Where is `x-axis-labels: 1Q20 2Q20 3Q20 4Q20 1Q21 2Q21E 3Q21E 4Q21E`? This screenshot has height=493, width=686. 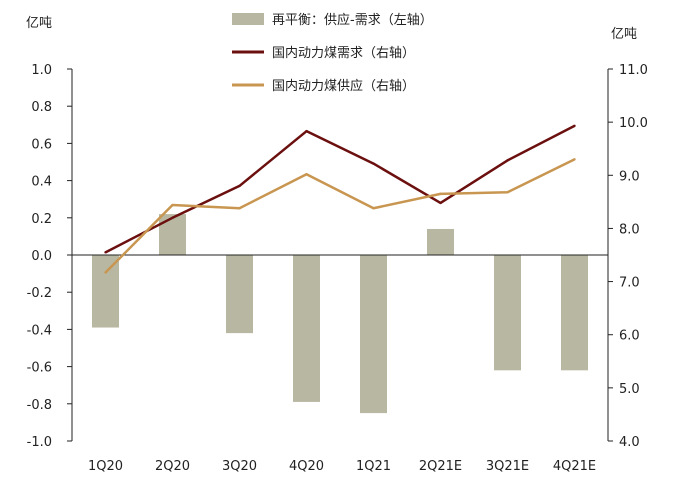
x-axis-labels: 1Q20 2Q20 3Q20 4Q20 1Q21 2Q21E 3Q21E 4Q21E is located at coordinates (342, 466).